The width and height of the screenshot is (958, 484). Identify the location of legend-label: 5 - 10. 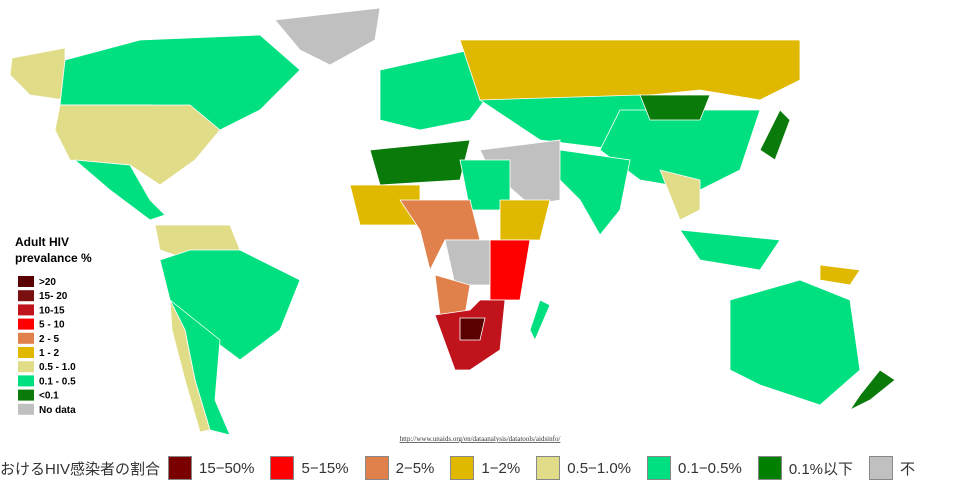
(52, 325).